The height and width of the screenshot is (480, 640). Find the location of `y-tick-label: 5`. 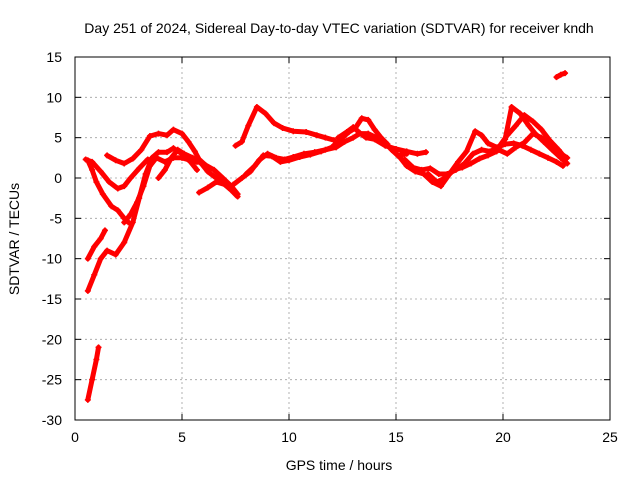

y-tick-label: 5 is located at coordinates (58, 138).